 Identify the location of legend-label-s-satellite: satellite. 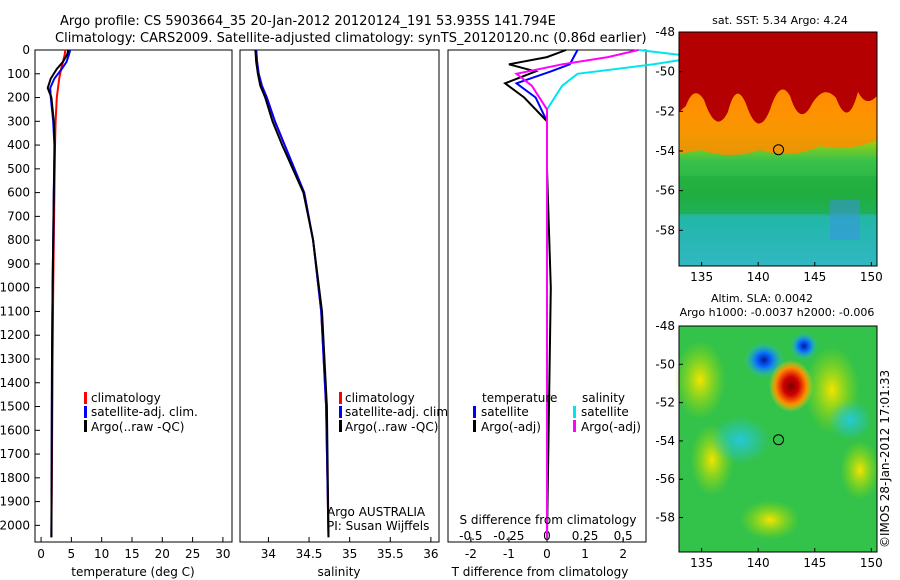
(605, 412).